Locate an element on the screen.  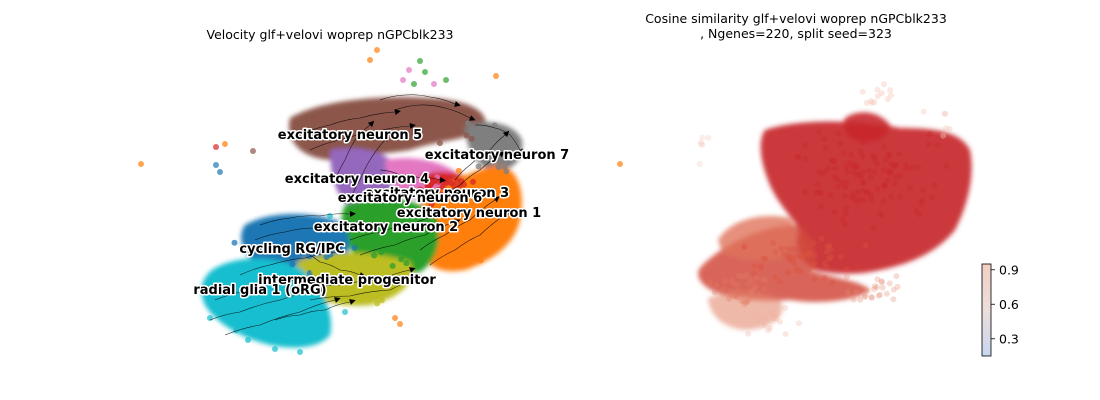
cluster-label: excitatory neuron 1 is located at coordinates (469, 213).